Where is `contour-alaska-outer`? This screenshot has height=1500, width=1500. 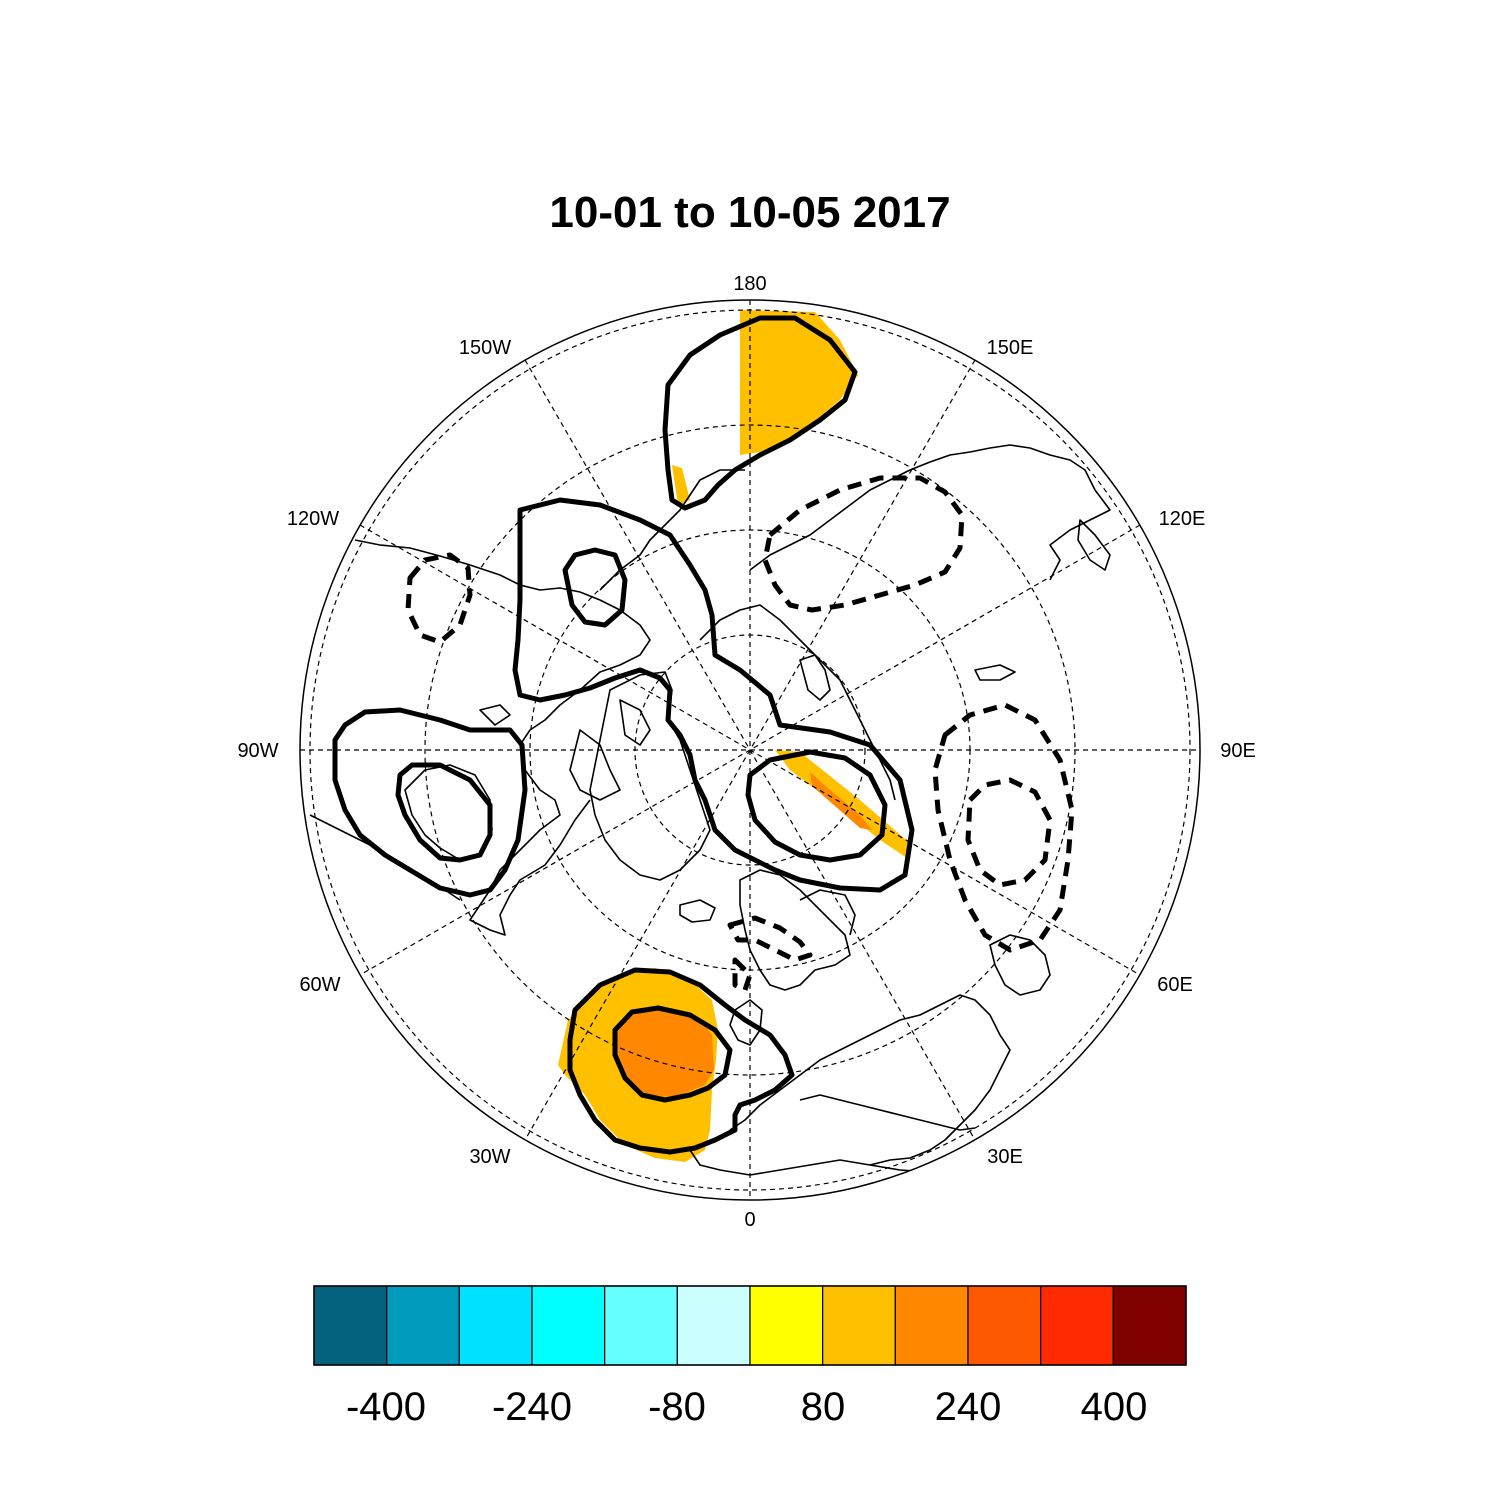
contour-alaska-outer is located at coordinates (713, 695).